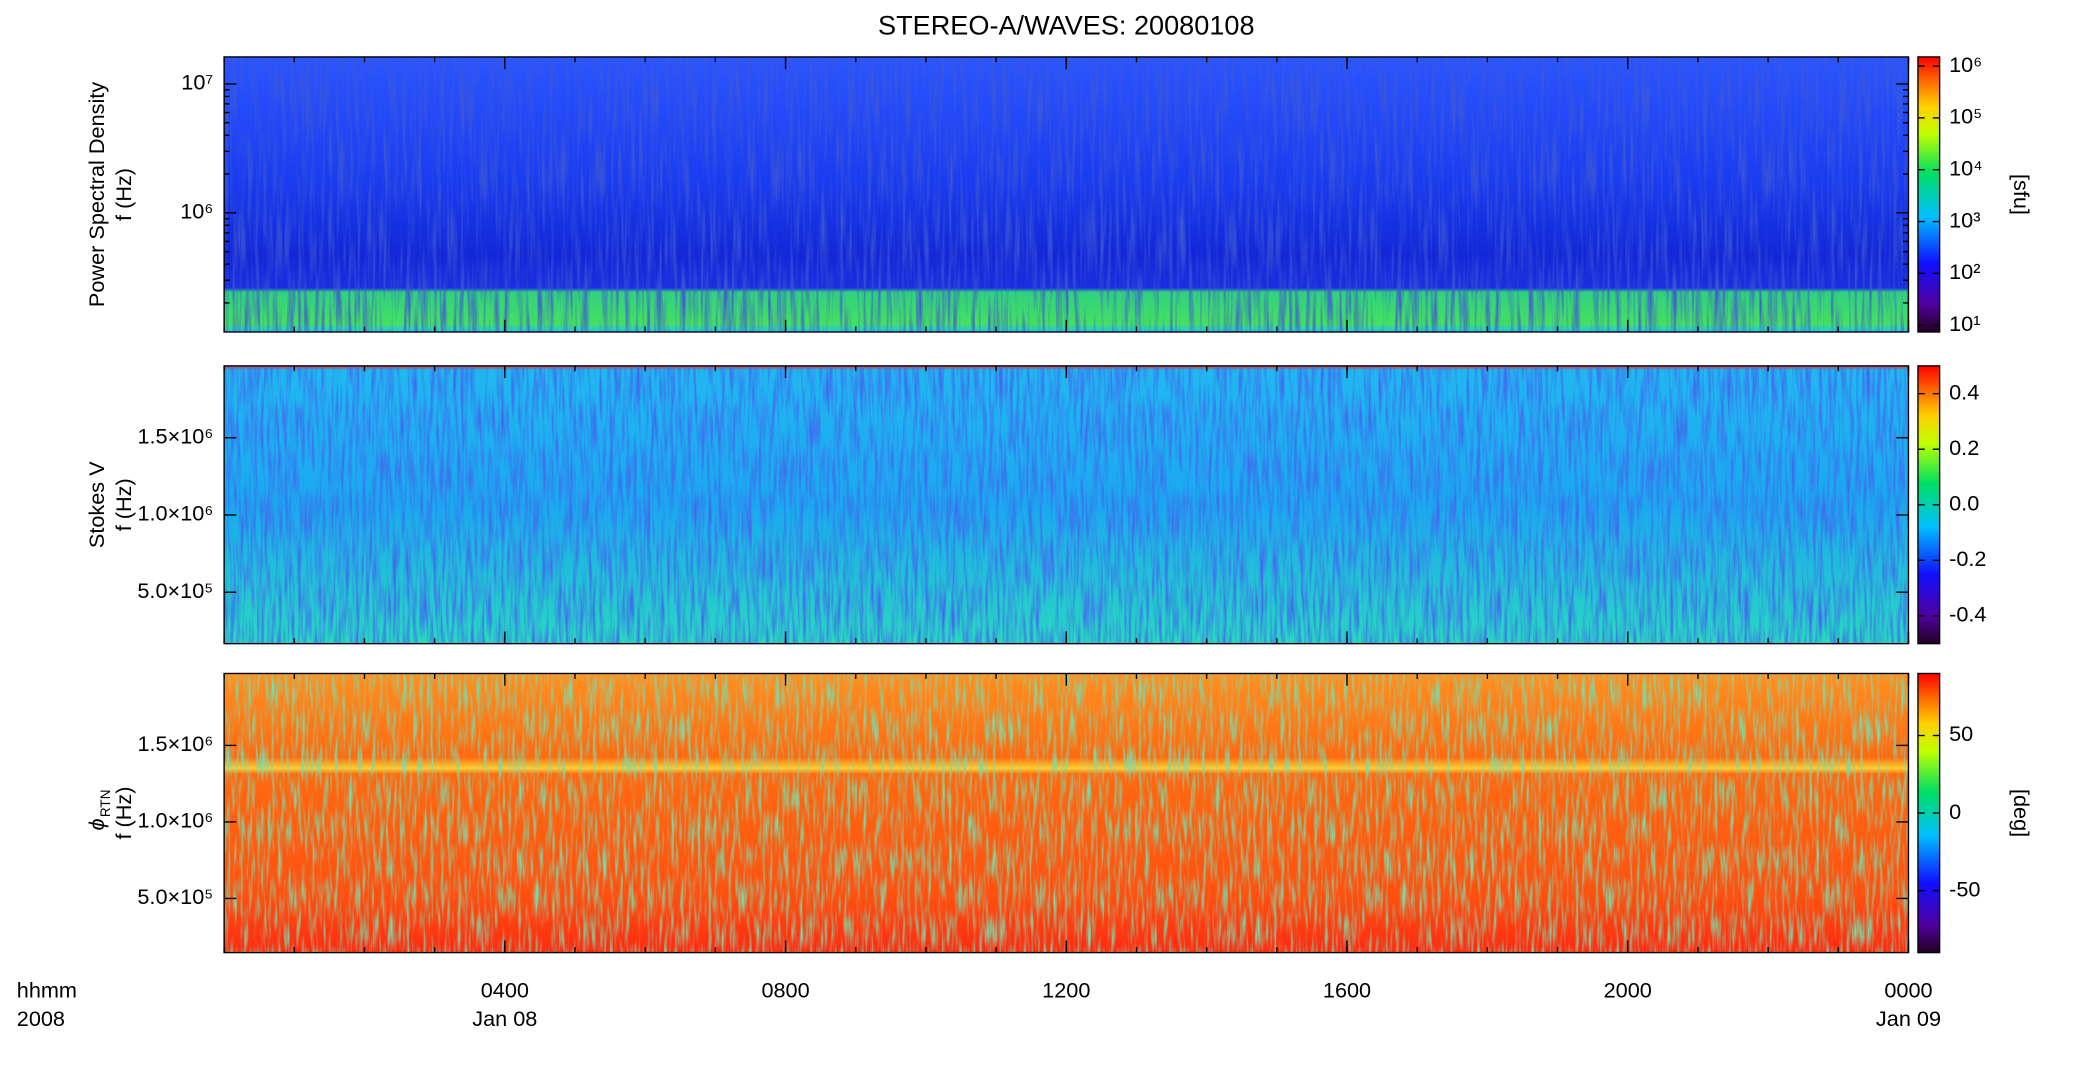 This screenshot has height=1080, width=2096. Describe the element at coordinates (785, 990) in the screenshot. I see `x-tick-label: 0800` at that location.